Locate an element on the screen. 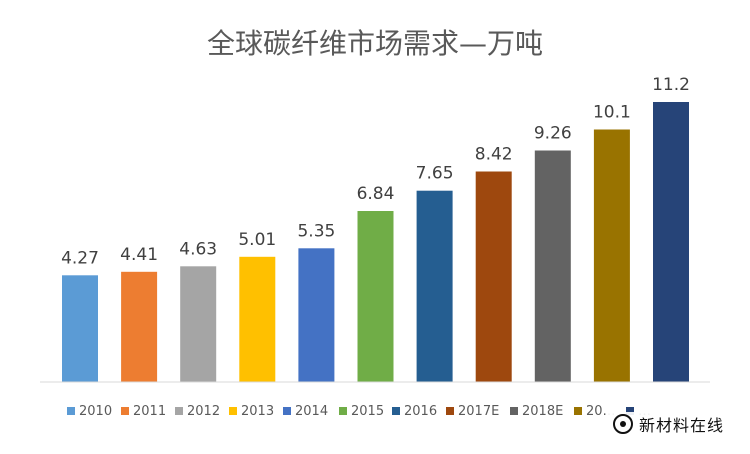  legend-label-2010: 2010 is located at coordinates (95, 411).